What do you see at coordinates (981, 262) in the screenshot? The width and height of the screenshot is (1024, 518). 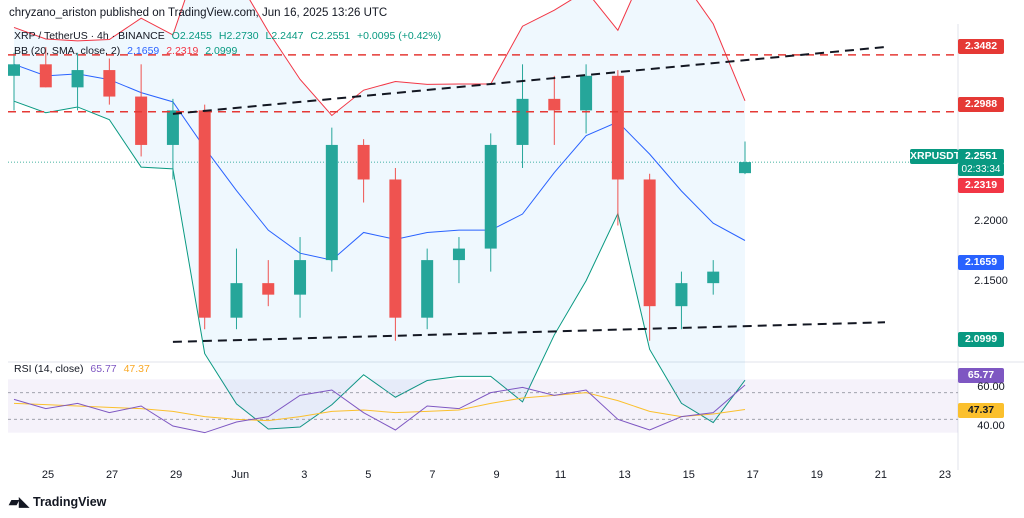 I see `bb-basis-tag: 2.1659` at bounding box center [981, 262].